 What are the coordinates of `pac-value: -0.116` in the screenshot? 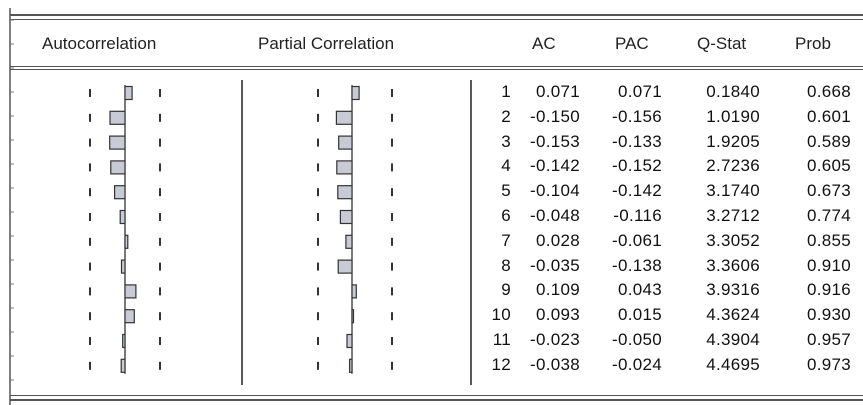 It's located at (637, 215).